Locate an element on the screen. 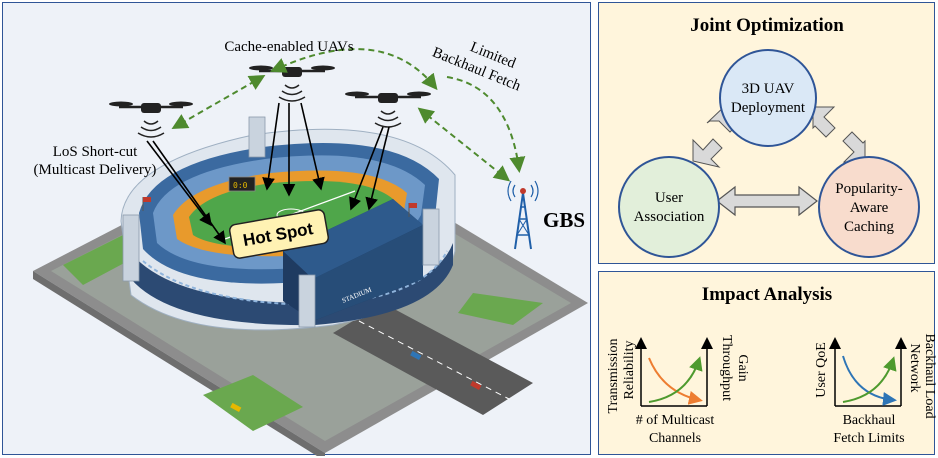 This screenshot has height=458, width=938. chart1-ylabel-left-line2: Reliability is located at coordinates (629, 369).